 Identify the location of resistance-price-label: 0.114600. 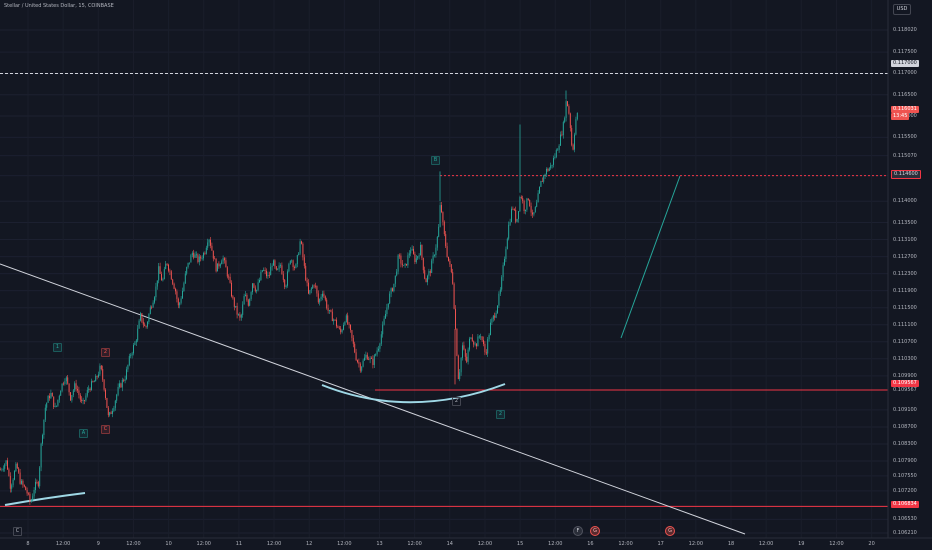
(906, 174).